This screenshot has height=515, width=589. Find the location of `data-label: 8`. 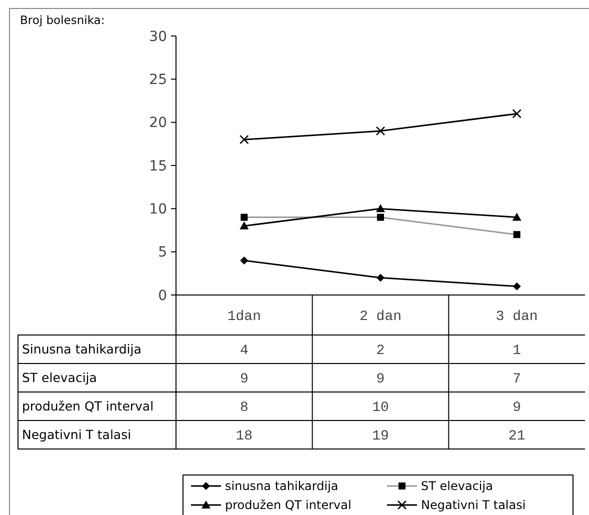

data-label: 8 is located at coordinates (244, 408).